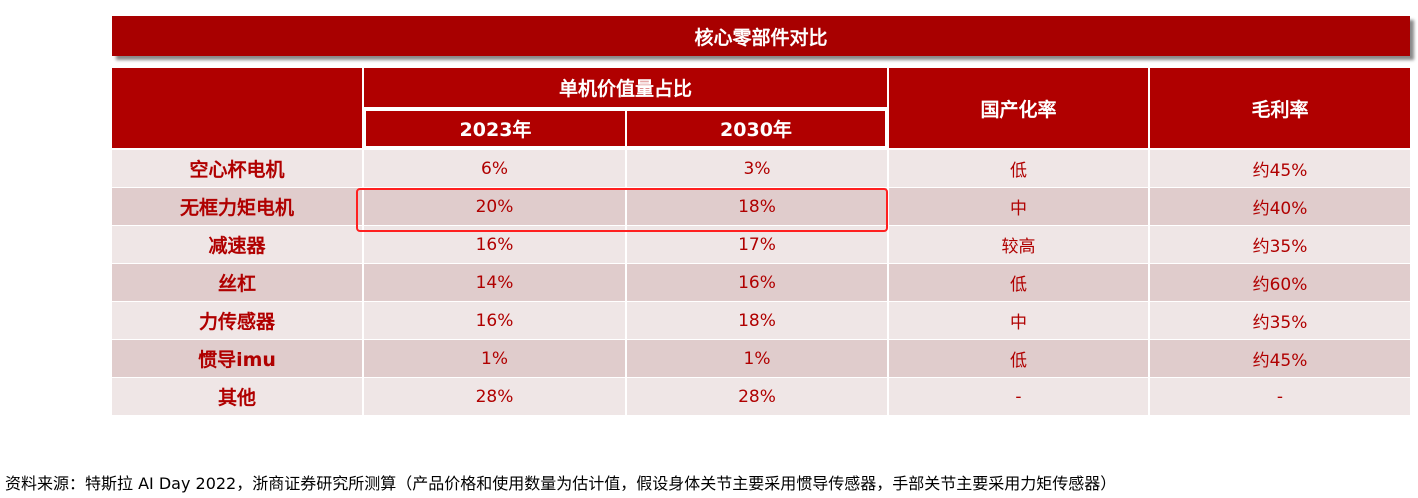 The image size is (1418, 498). Describe the element at coordinates (494, 168) in the screenshot. I see `cell: 6%` at that location.